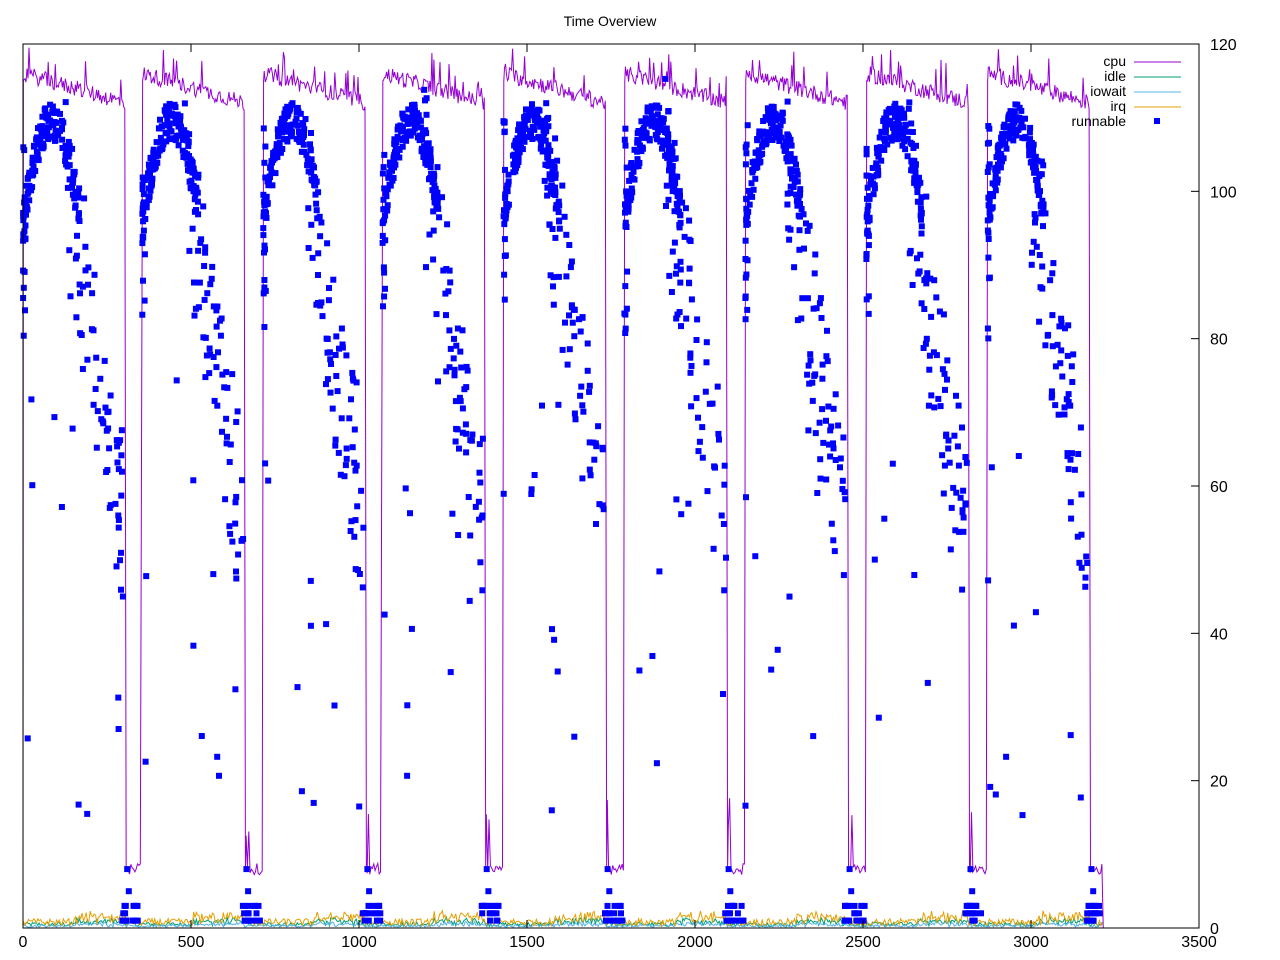 The width and height of the screenshot is (1280, 960). Describe the element at coordinates (1223, 45) in the screenshot. I see `y-tick-label: 120` at that location.